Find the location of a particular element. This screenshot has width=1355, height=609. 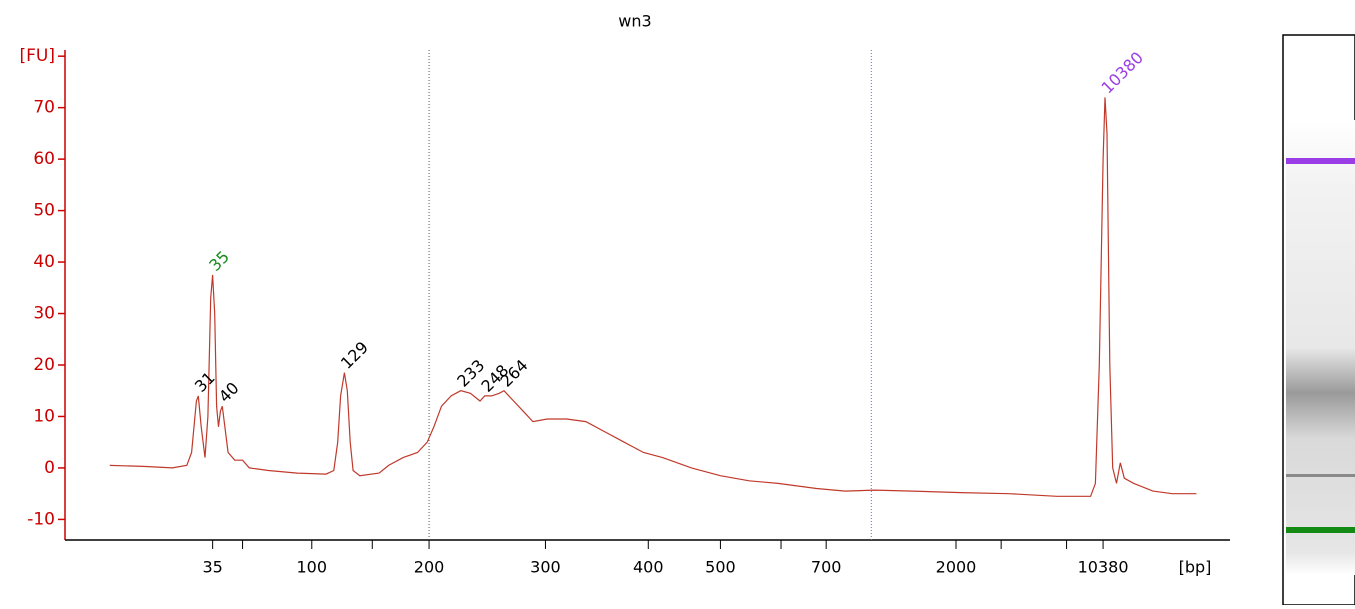

y-tick-label: 70 is located at coordinates (44, 108).